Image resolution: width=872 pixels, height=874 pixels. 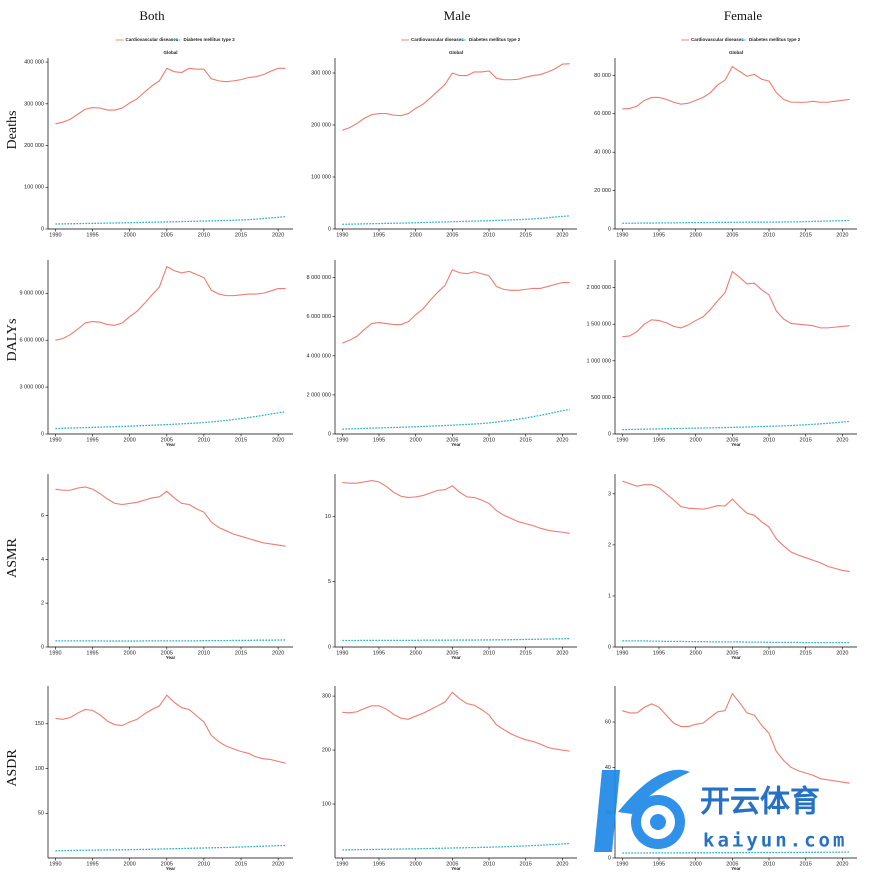 I want to click on column-header: Female, so click(x=743, y=15).